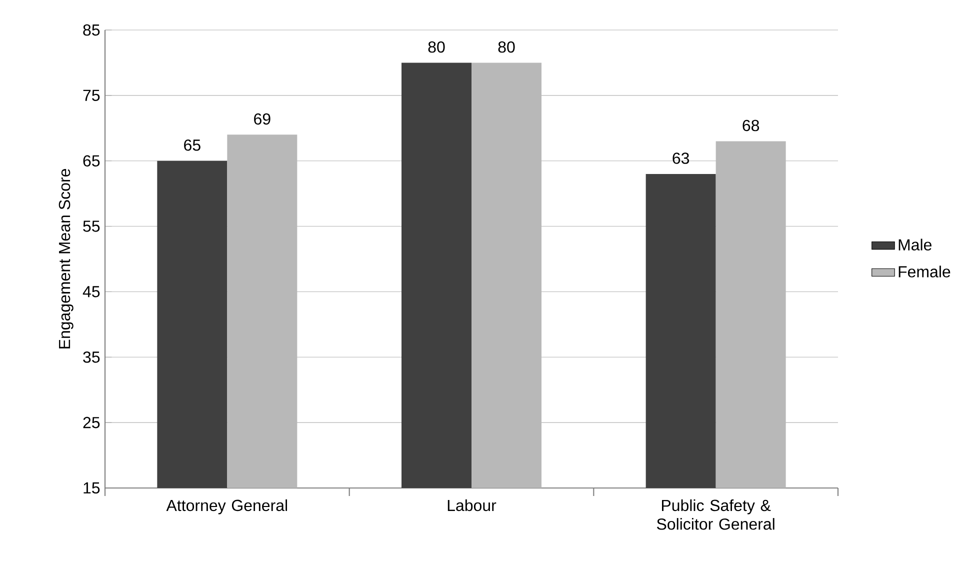 The width and height of the screenshot is (972, 568). What do you see at coordinates (91, 422) in the screenshot?
I see `y-tick-label: 25` at bounding box center [91, 422].